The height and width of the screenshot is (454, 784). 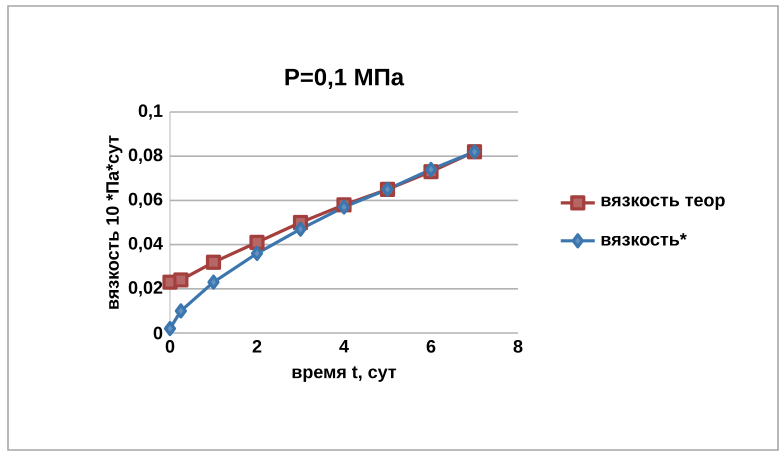 I want to click on chart-title: P=0,1 МПа, so click(x=344, y=78).